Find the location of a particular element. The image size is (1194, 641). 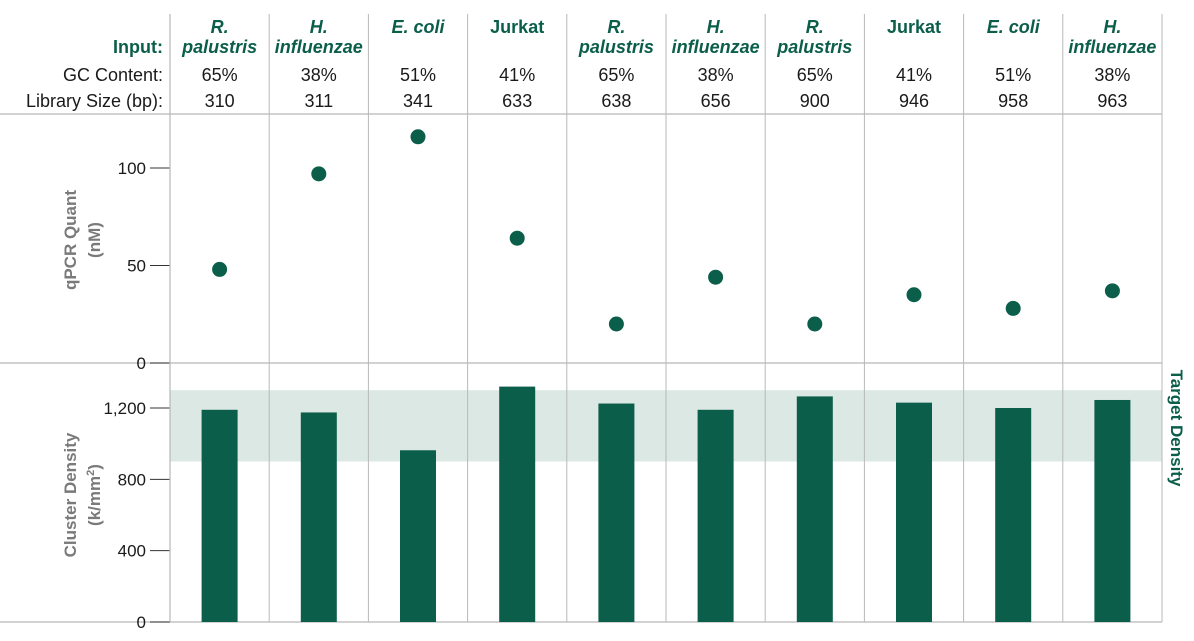

column-library-size: 958 is located at coordinates (1013, 101).